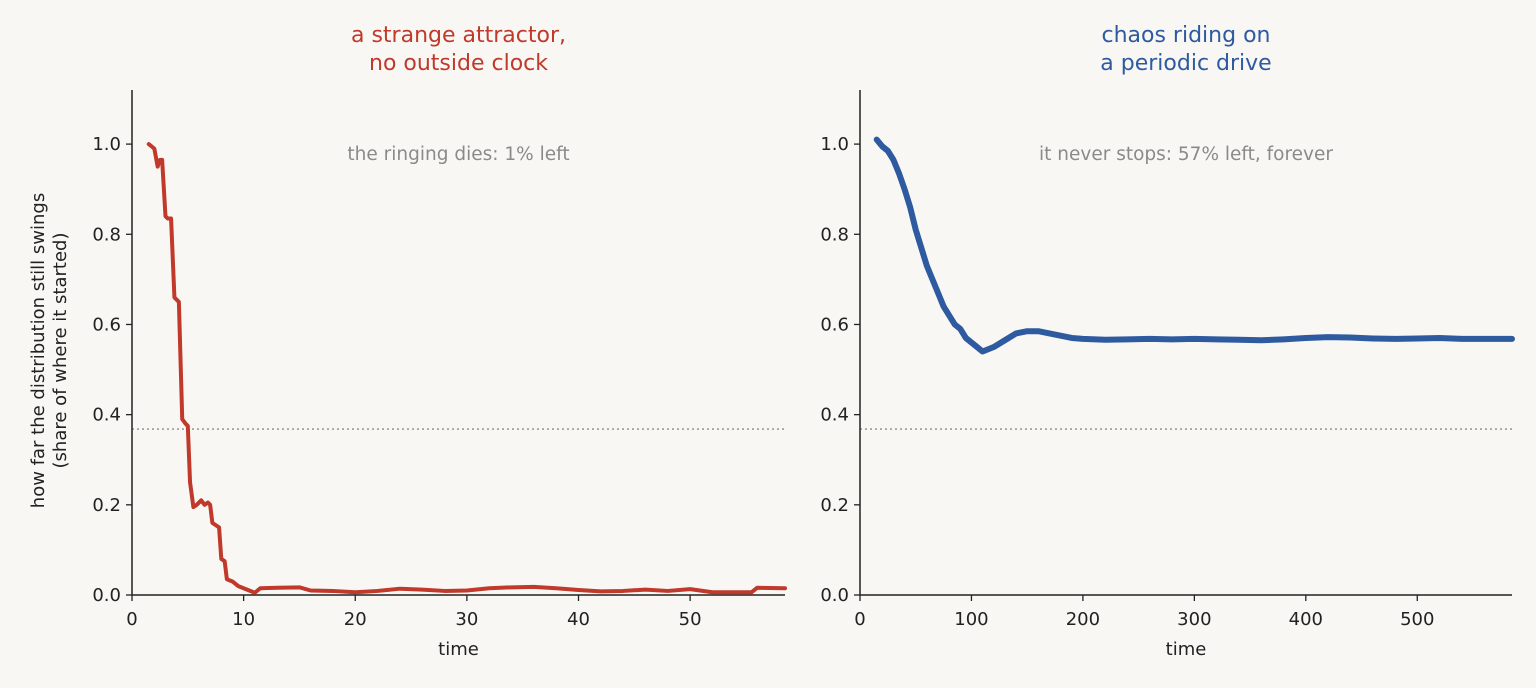 The height and width of the screenshot is (688, 1536). I want to click on panel-1-y-tick-label: 0.4, so click(106, 415).